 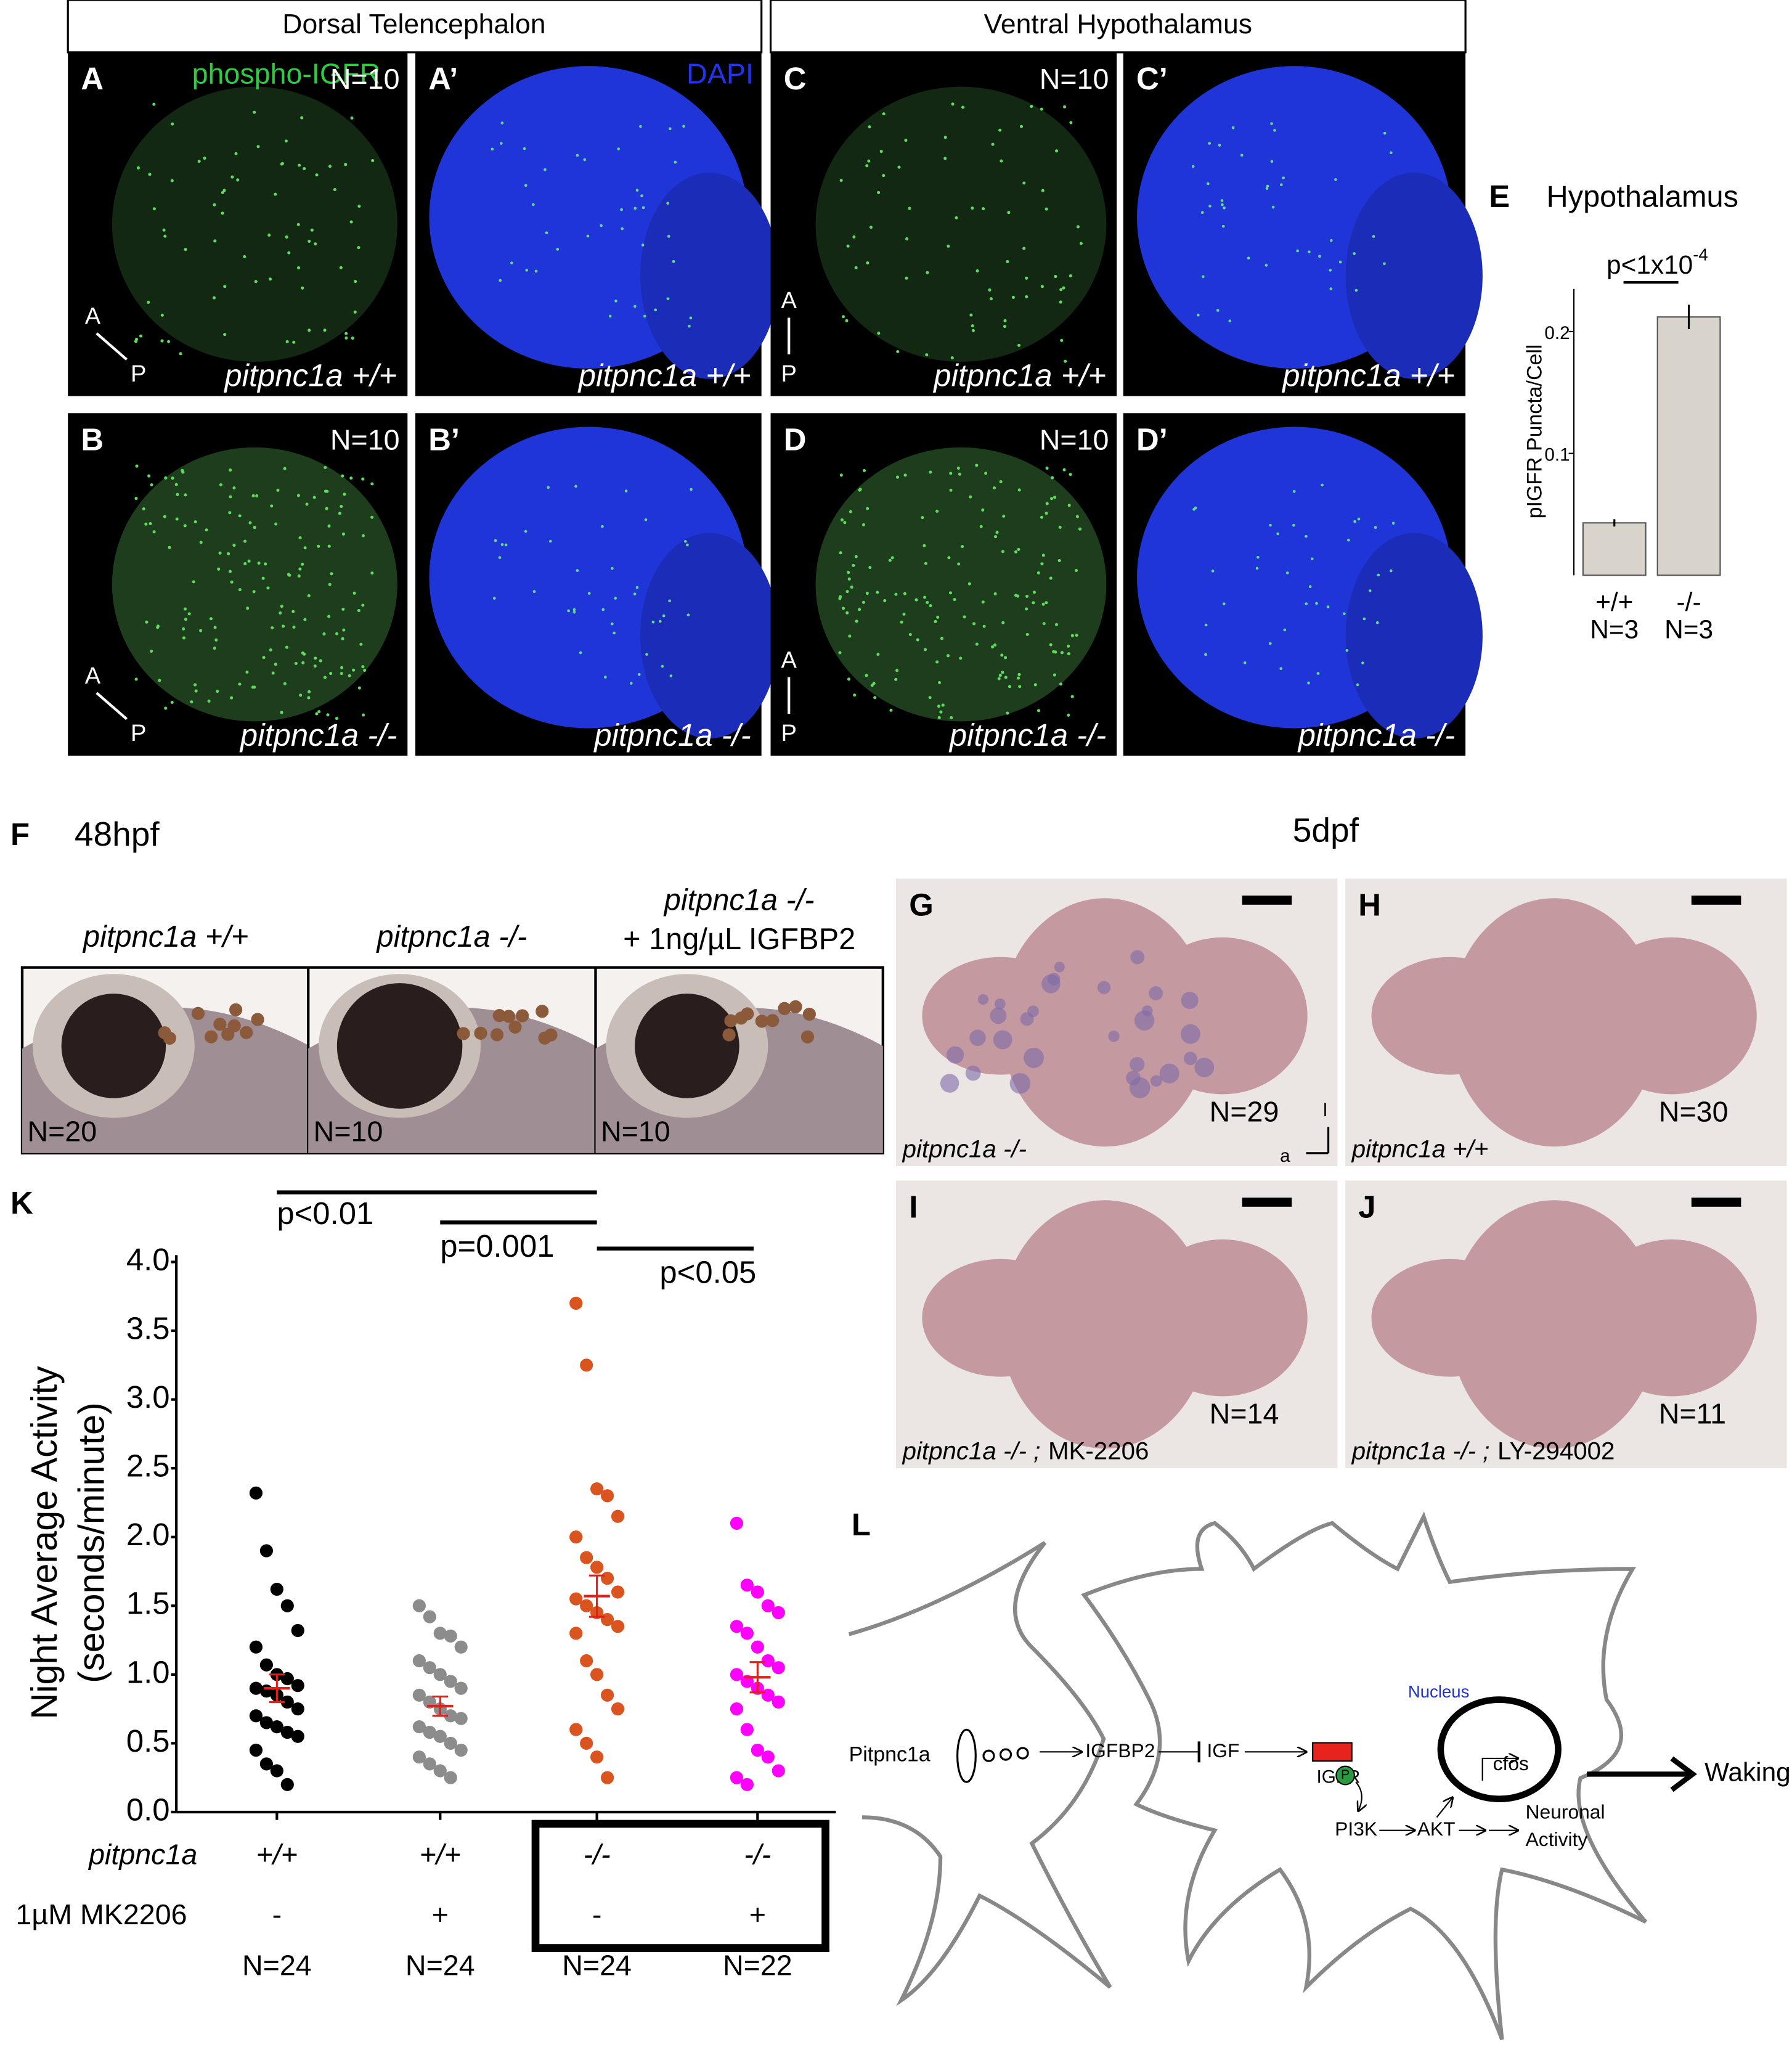 What do you see at coordinates (400, 1046) in the screenshot?
I see `embryo-eye` at bounding box center [400, 1046].